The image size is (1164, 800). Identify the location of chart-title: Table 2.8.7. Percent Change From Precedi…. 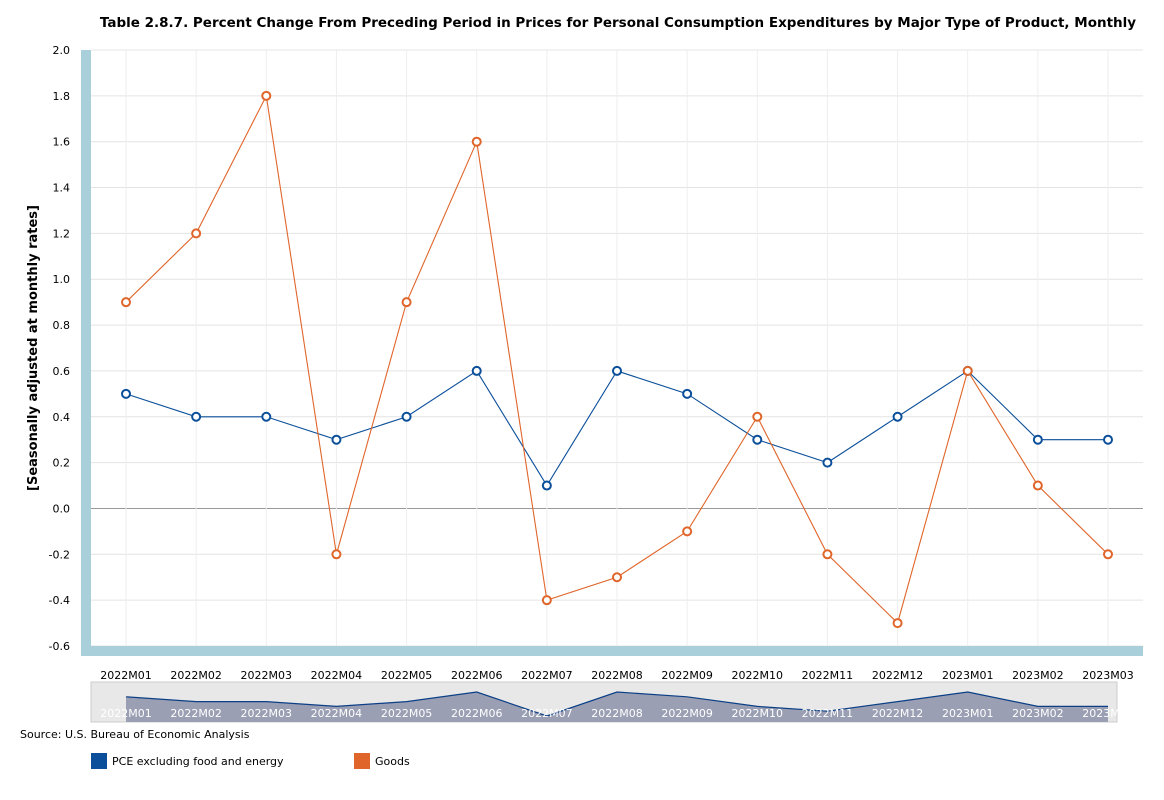
(618, 23).